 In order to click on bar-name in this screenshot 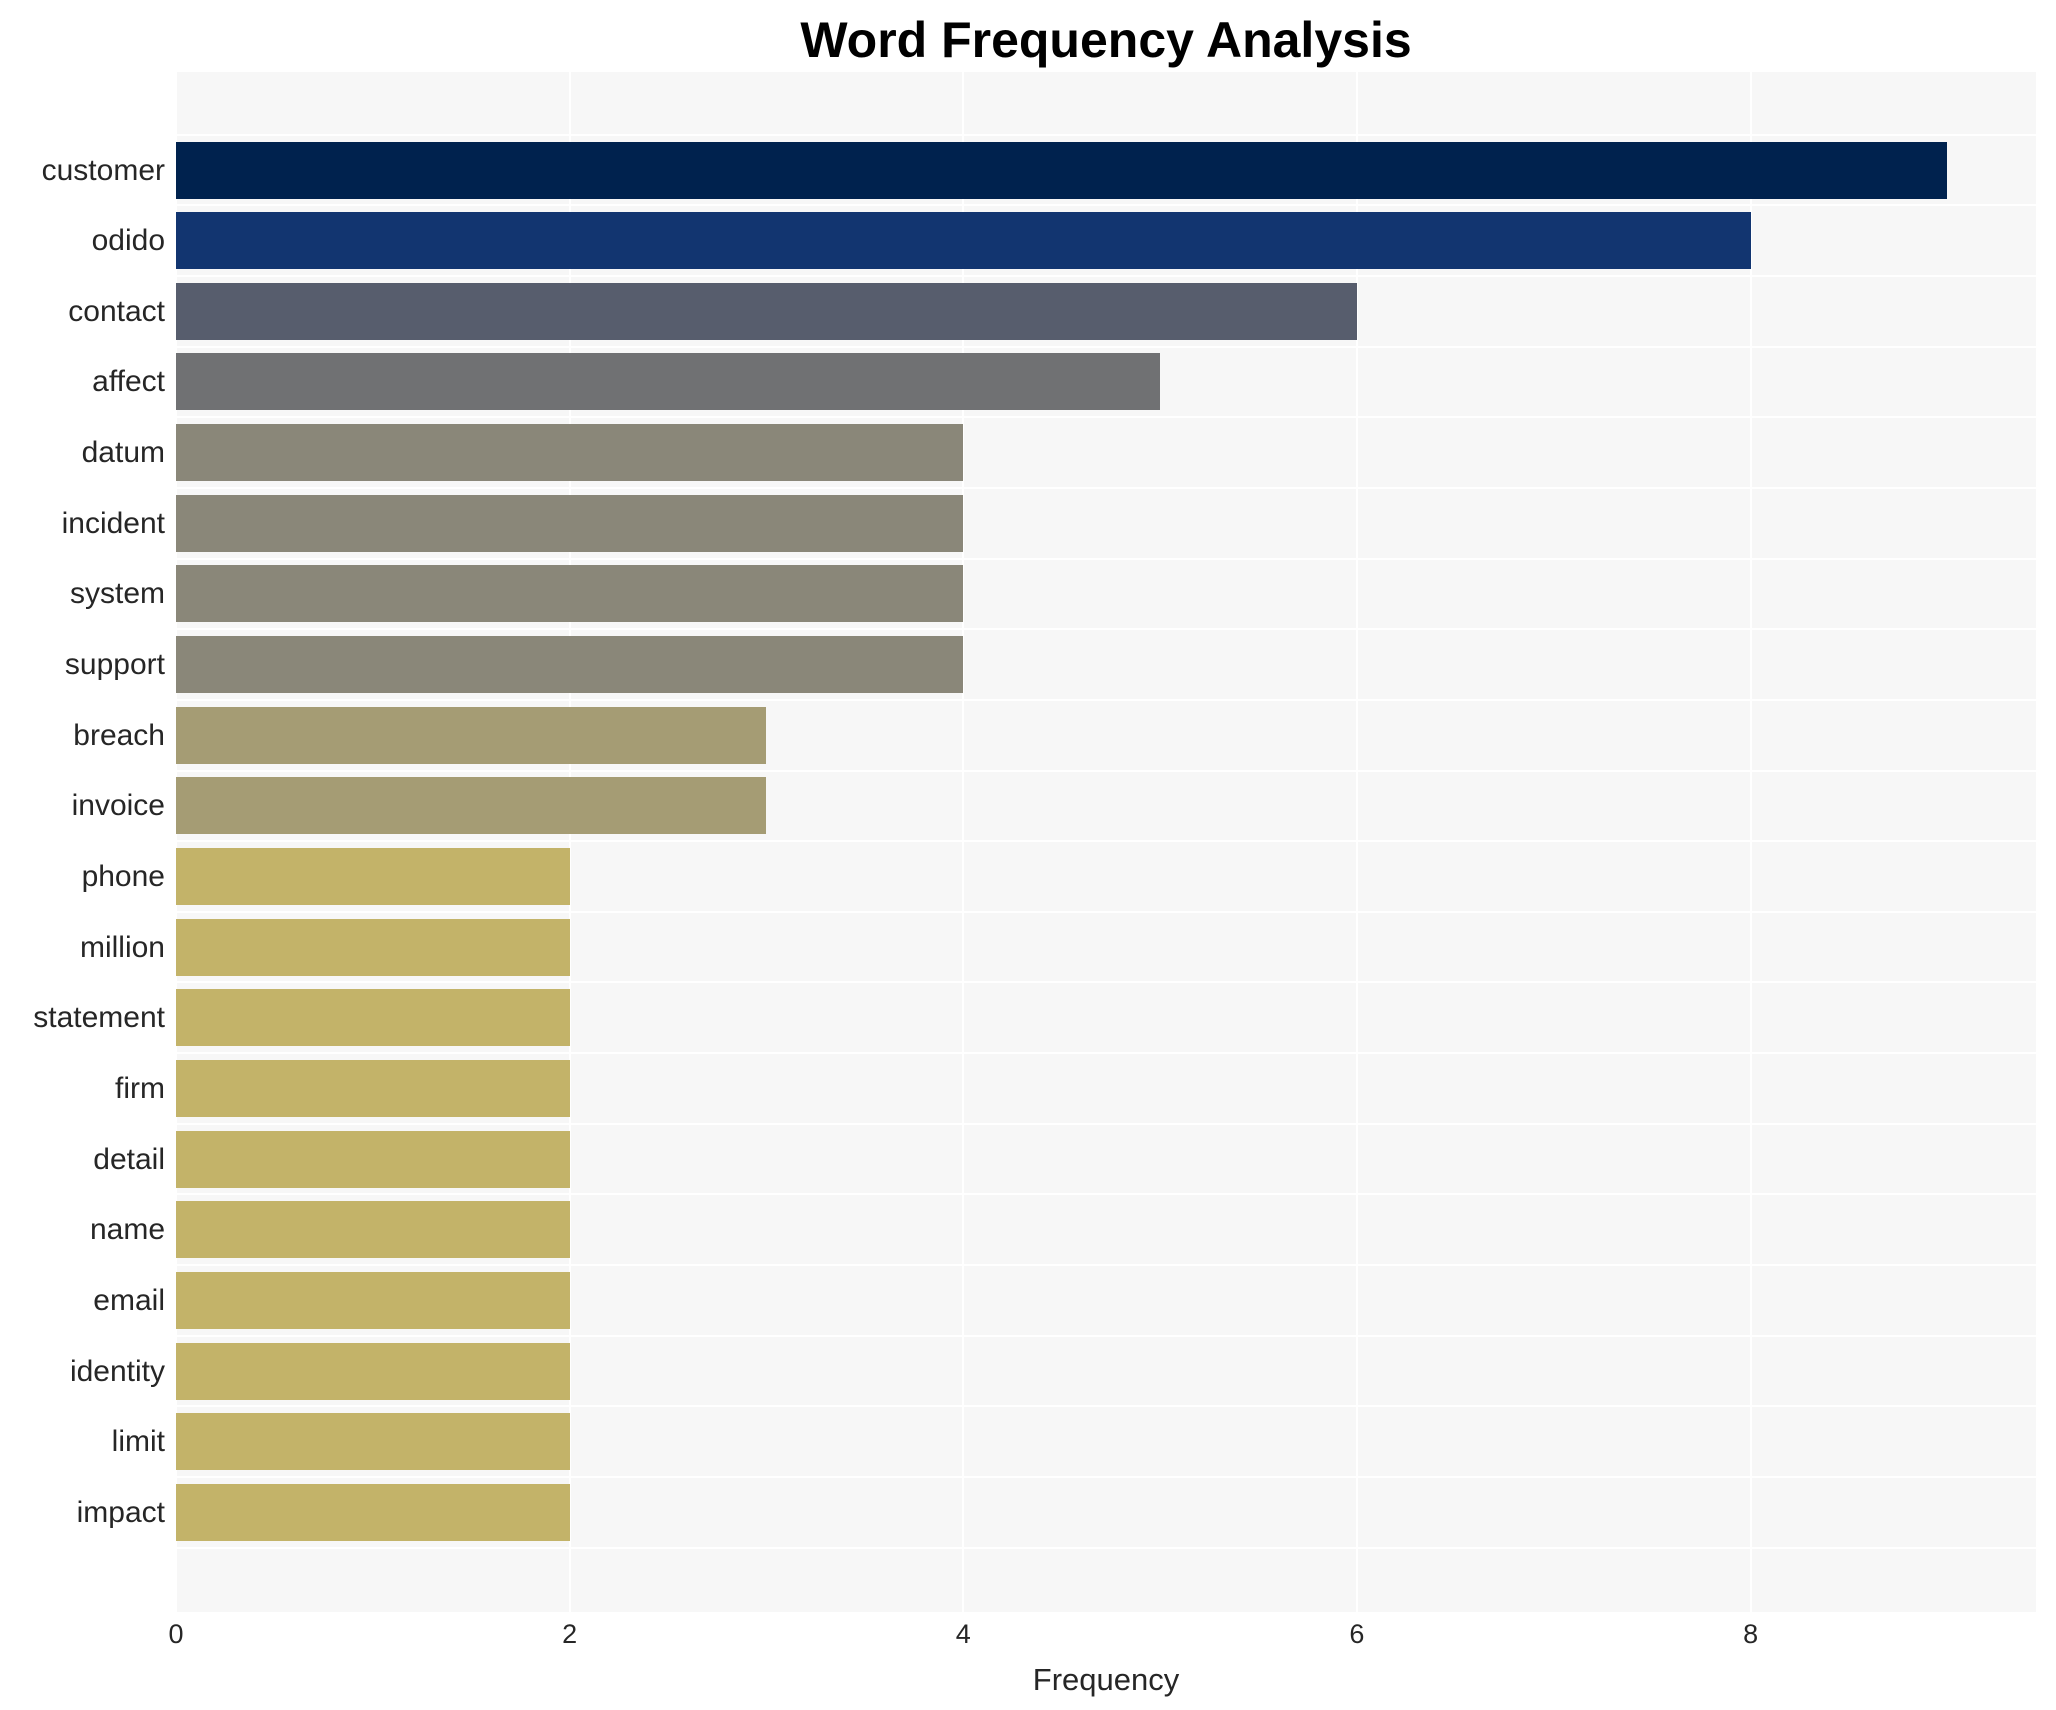, I will do `click(373, 1230)`.